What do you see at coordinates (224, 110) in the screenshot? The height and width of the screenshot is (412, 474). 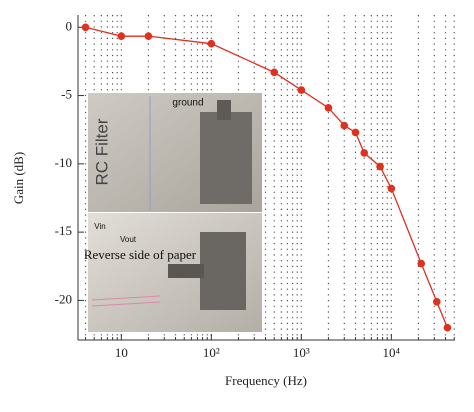 I see `foil-tab` at bounding box center [224, 110].